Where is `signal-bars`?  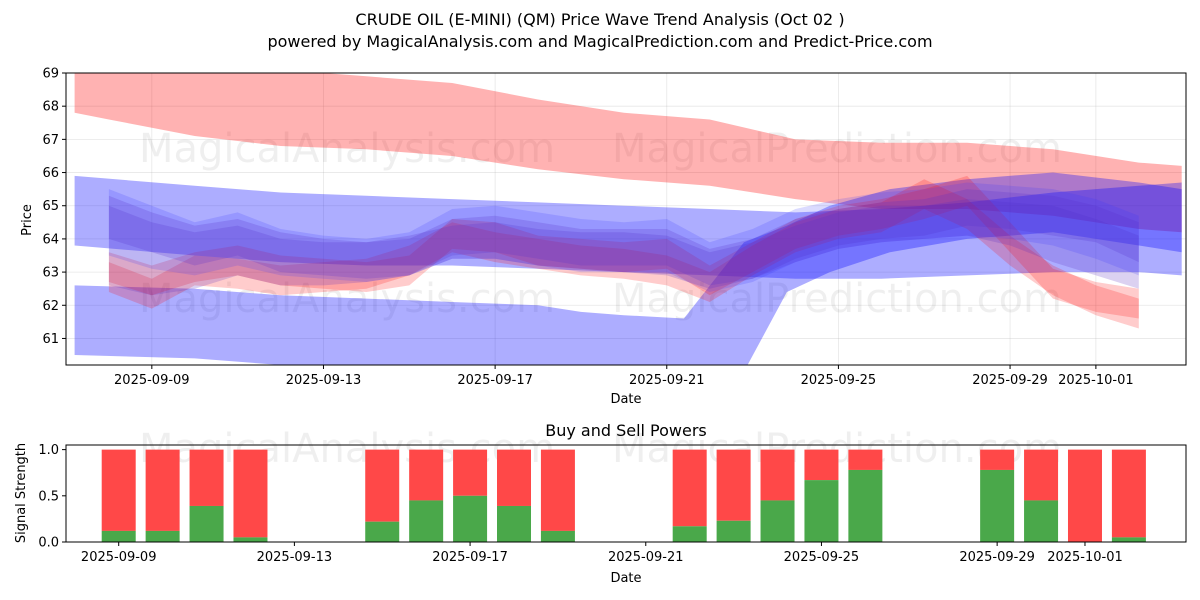 signal-bars is located at coordinates (623, 495).